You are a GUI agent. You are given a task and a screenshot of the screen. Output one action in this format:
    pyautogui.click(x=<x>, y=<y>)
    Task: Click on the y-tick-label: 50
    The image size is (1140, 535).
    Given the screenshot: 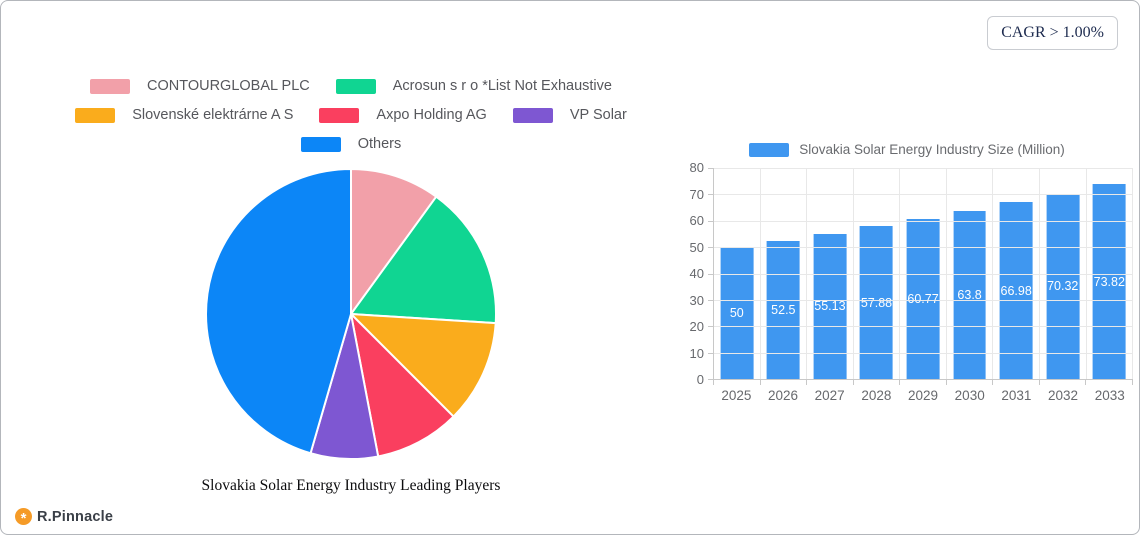 What is the action you would take?
    pyautogui.click(x=696, y=247)
    